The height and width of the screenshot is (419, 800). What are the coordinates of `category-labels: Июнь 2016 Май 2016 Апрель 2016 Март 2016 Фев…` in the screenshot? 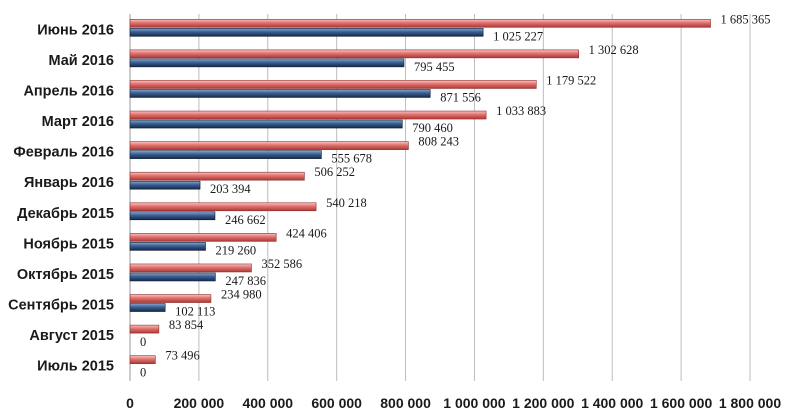 It's located at (61, 198).